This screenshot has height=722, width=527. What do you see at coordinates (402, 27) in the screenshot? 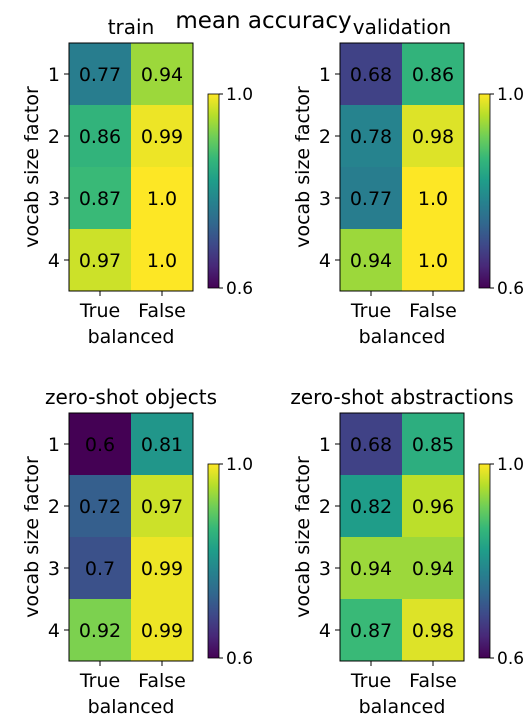
I see `panel-title: validation` at bounding box center [402, 27].